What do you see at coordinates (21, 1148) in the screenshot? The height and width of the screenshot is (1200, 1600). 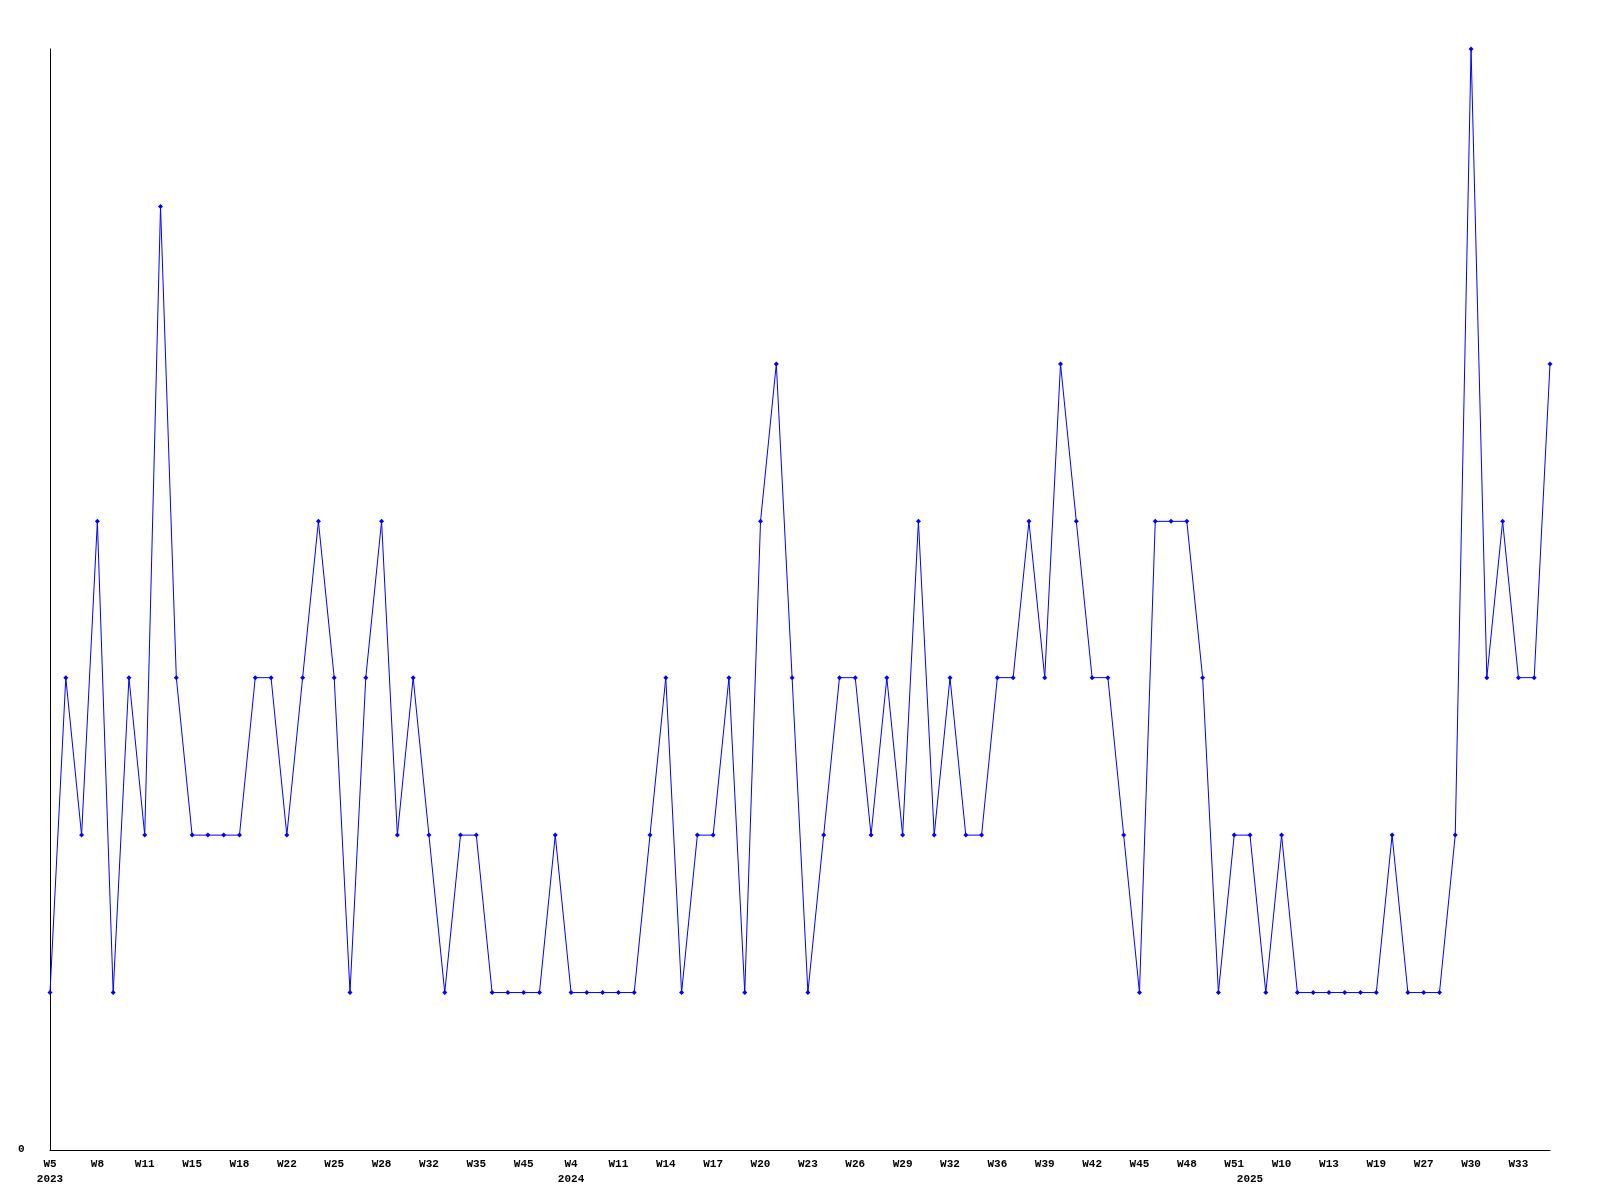 I see `text: 0` at bounding box center [21, 1148].